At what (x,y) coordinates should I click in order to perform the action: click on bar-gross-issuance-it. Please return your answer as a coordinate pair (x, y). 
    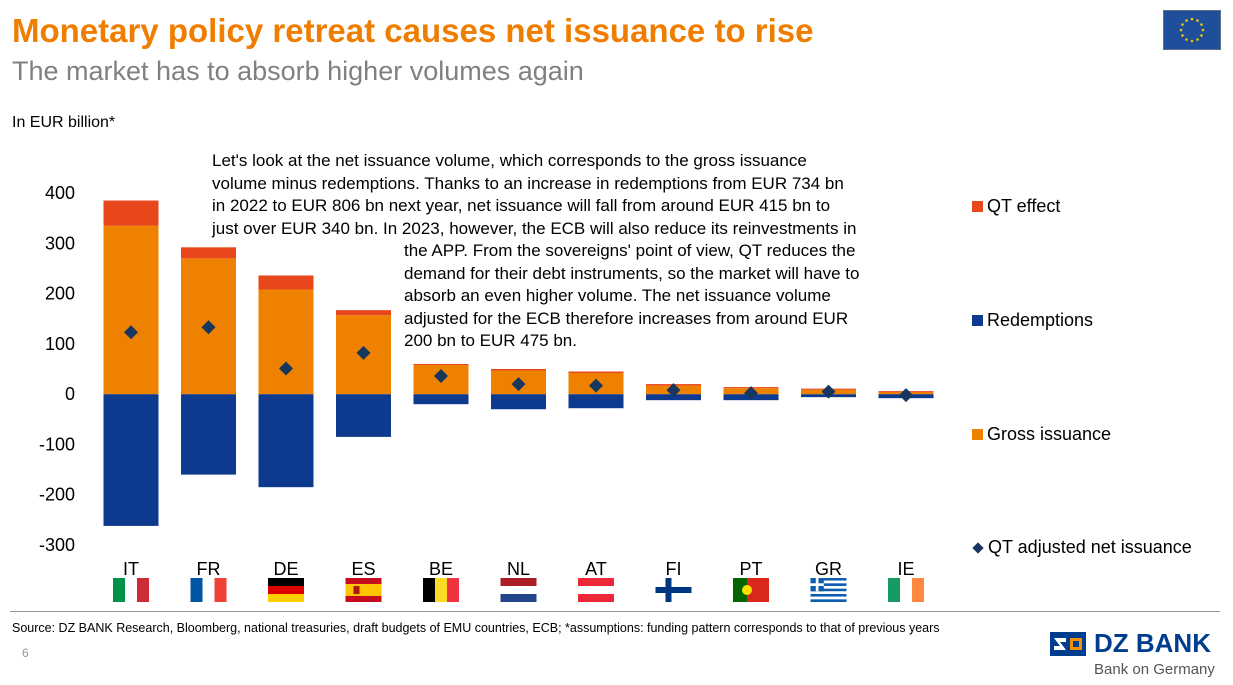
    Looking at the image, I should click on (131, 310).